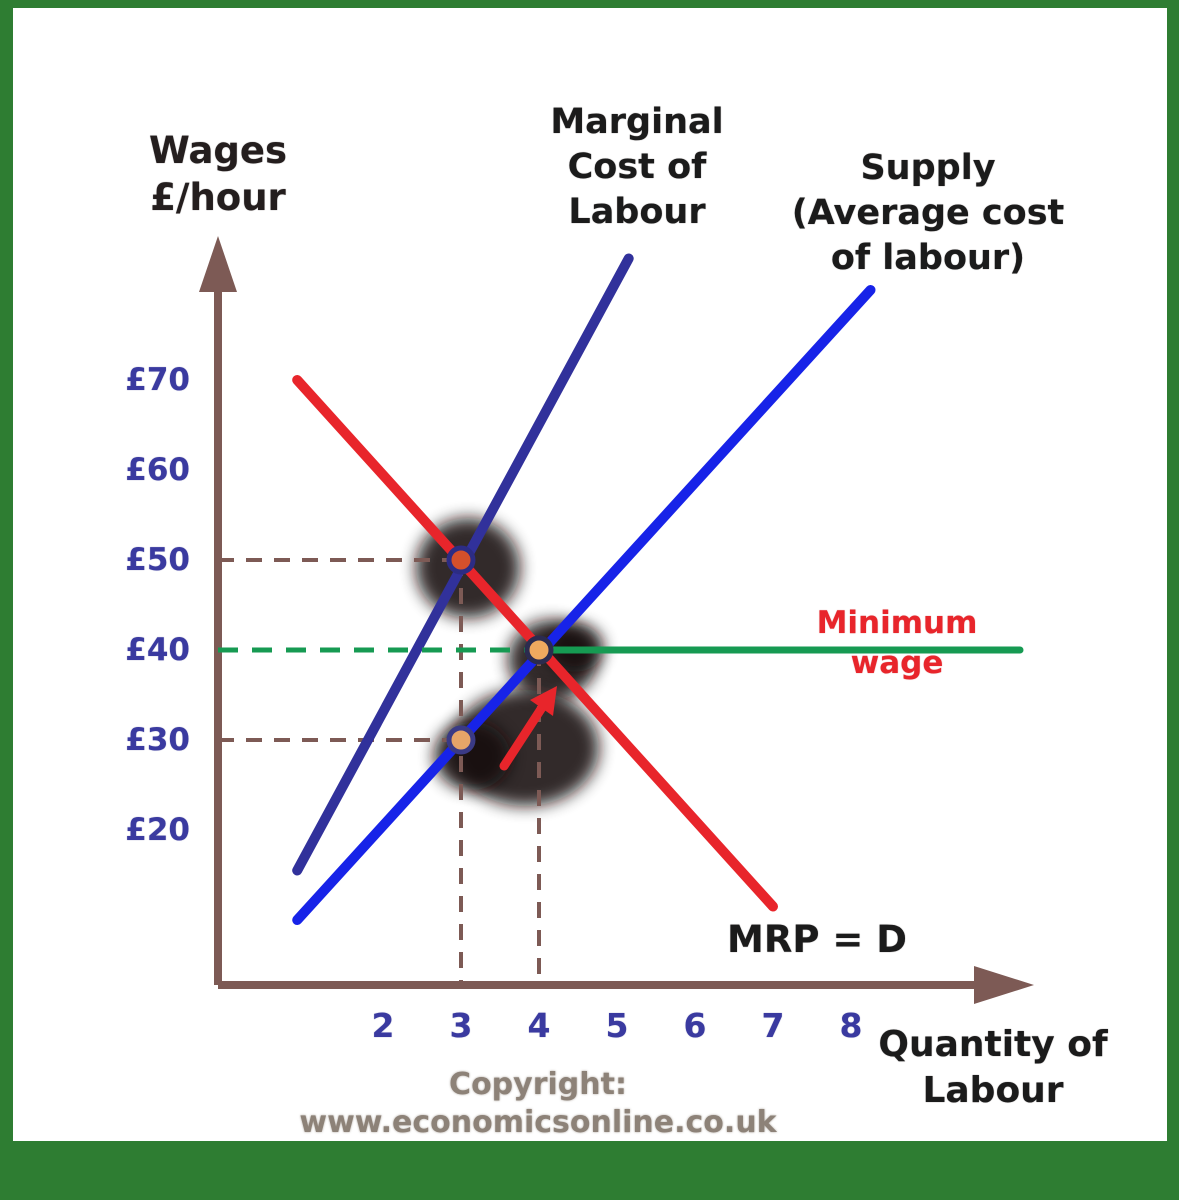 This screenshot has width=1179, height=1200. I want to click on x-axis-title-line1: Quantity of, so click(993, 1044).